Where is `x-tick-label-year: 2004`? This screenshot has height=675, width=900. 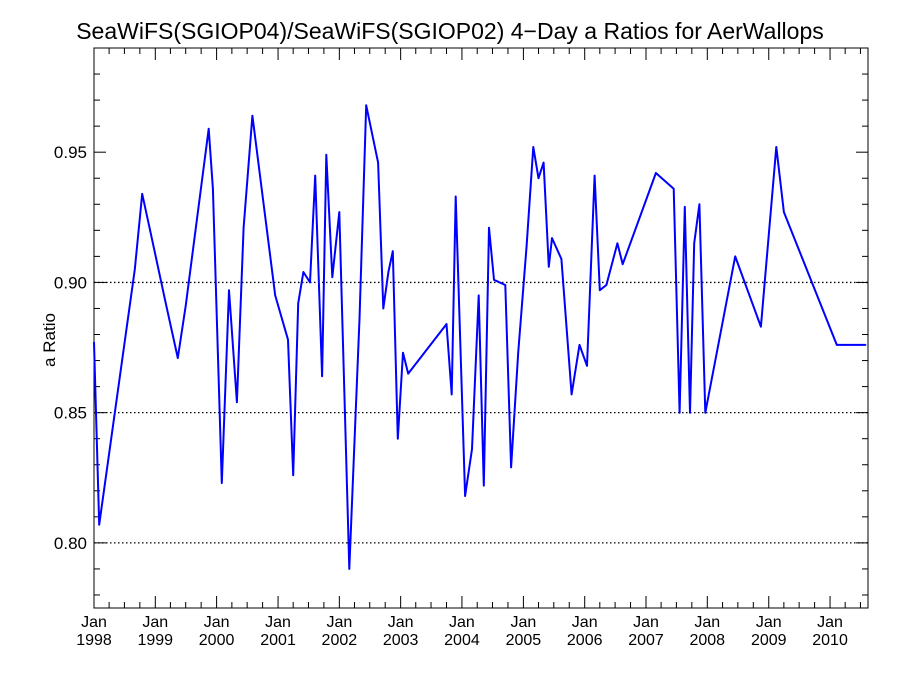 x-tick-label-year: 2004 is located at coordinates (462, 640).